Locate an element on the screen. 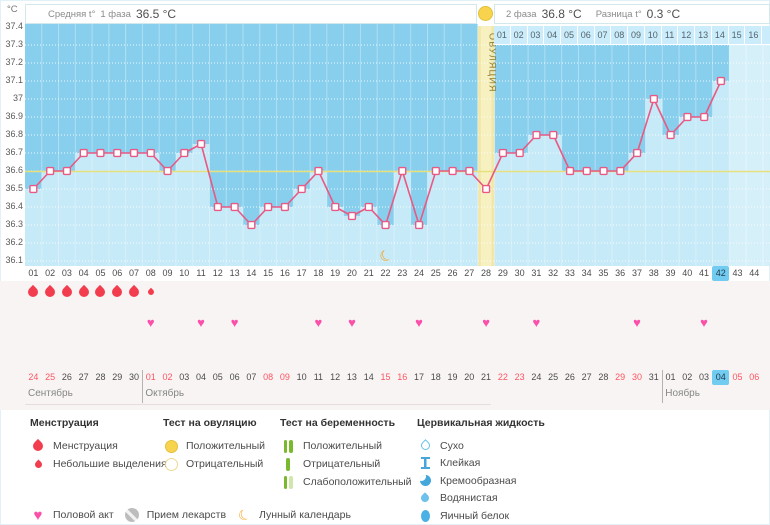 The width and height of the screenshot is (770, 525). date-cell: 22 is located at coordinates (502, 377).